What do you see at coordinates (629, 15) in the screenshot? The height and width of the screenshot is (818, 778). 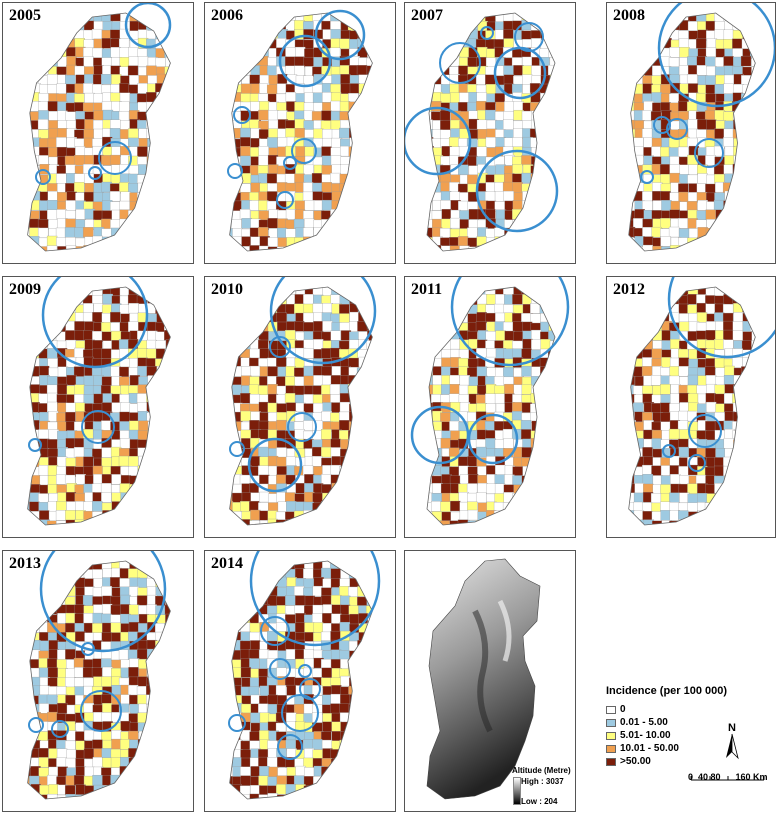 I see `year-label: 2008` at bounding box center [629, 15].